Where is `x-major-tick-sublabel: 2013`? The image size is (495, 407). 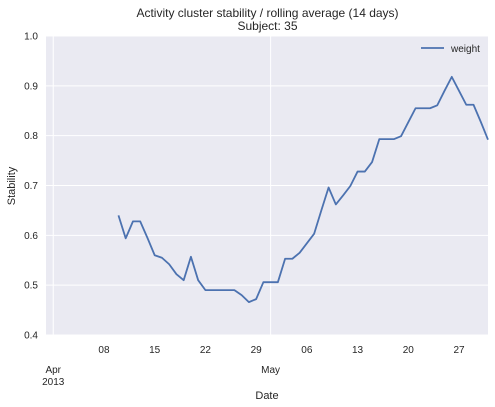 x-major-tick-sublabel: 2013 is located at coordinates (53, 382).